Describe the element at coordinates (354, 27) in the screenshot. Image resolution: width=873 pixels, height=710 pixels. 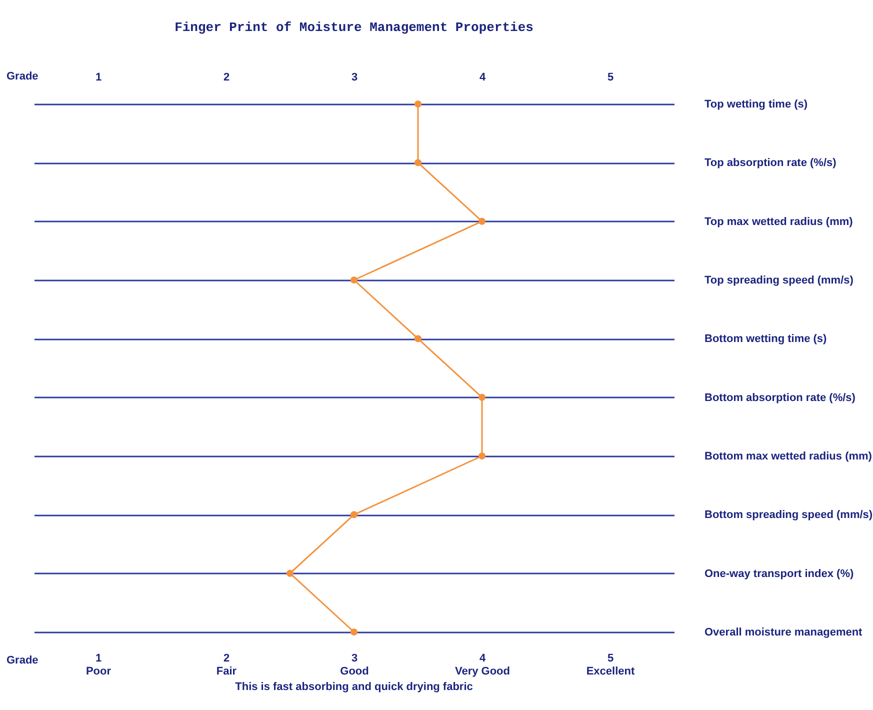
I see `chart-title: Finger Print of Moisture Management Properties` at that location.